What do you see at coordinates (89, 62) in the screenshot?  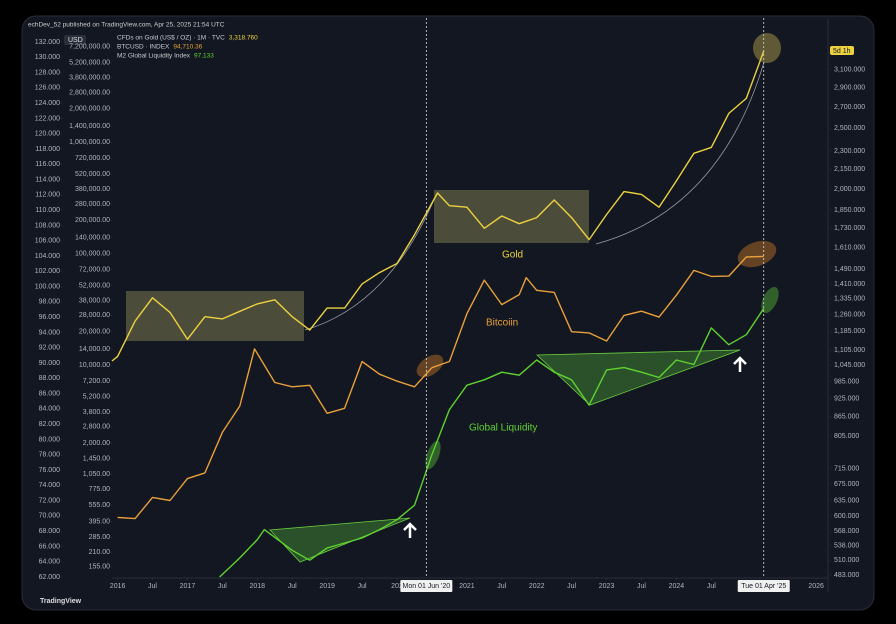 I see `y-tick-label: 5,200,000.00` at bounding box center [89, 62].